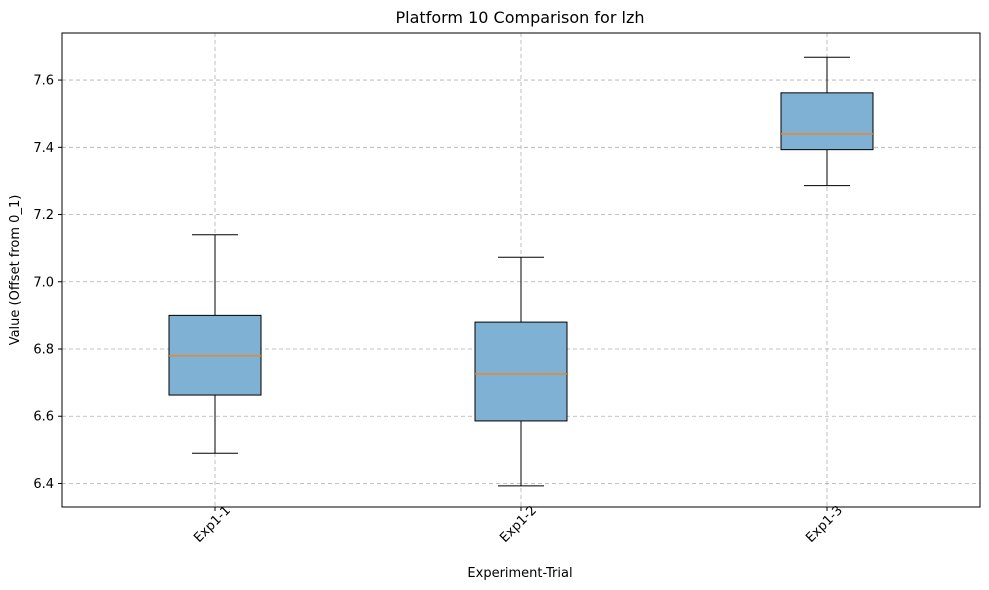 The width and height of the screenshot is (989, 590). I want to click on x-axis: Exp1-1 Exp1-2 Exp1-3, so click(518, 524).